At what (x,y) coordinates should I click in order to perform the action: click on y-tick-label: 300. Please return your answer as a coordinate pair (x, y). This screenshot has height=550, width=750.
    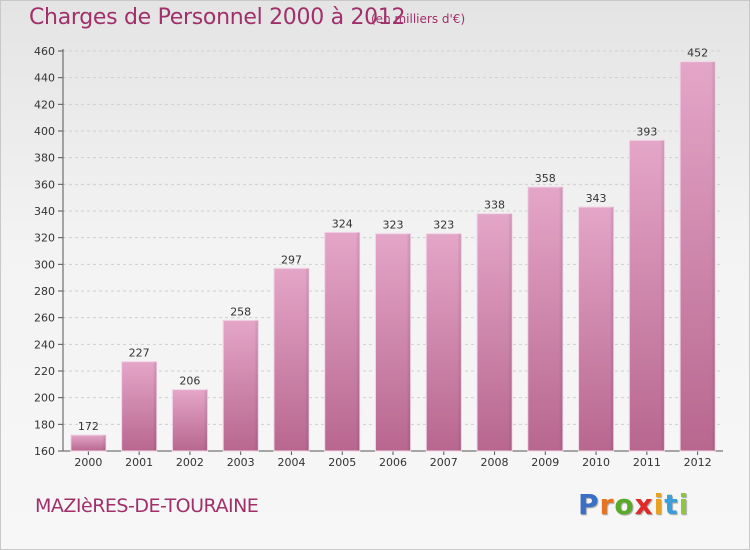
    Looking at the image, I should click on (44, 264).